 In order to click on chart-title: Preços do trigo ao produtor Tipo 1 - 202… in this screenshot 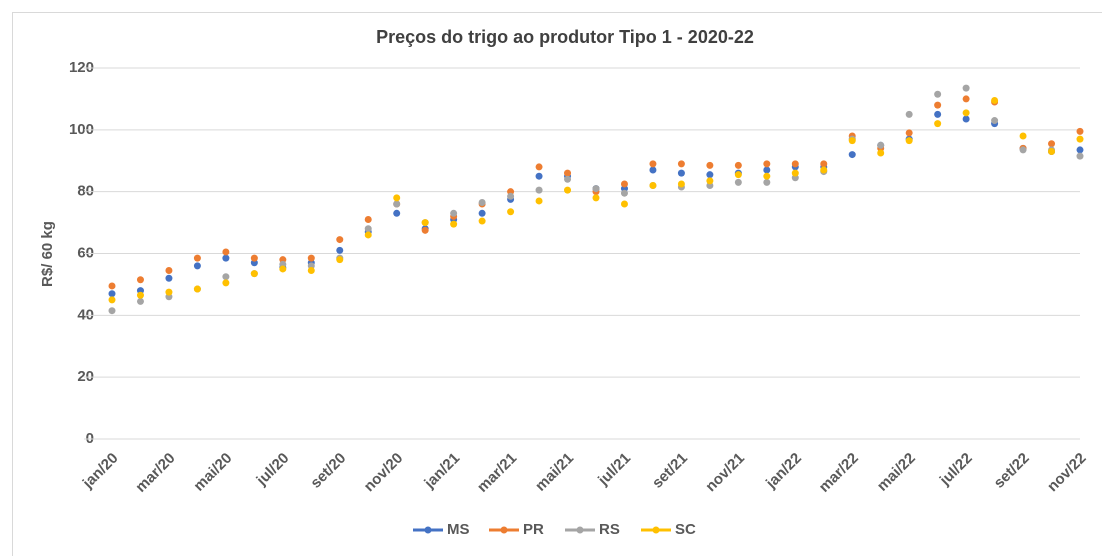, I will do `click(565, 37)`.